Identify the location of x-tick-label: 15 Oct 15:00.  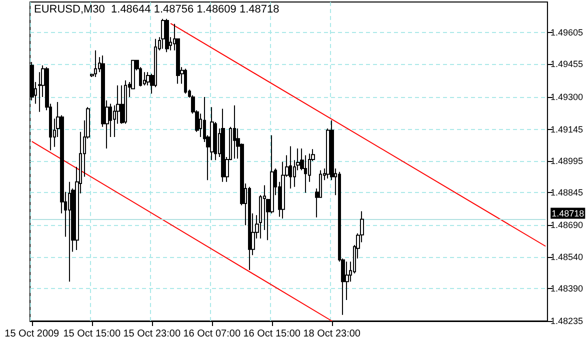
(92, 334).